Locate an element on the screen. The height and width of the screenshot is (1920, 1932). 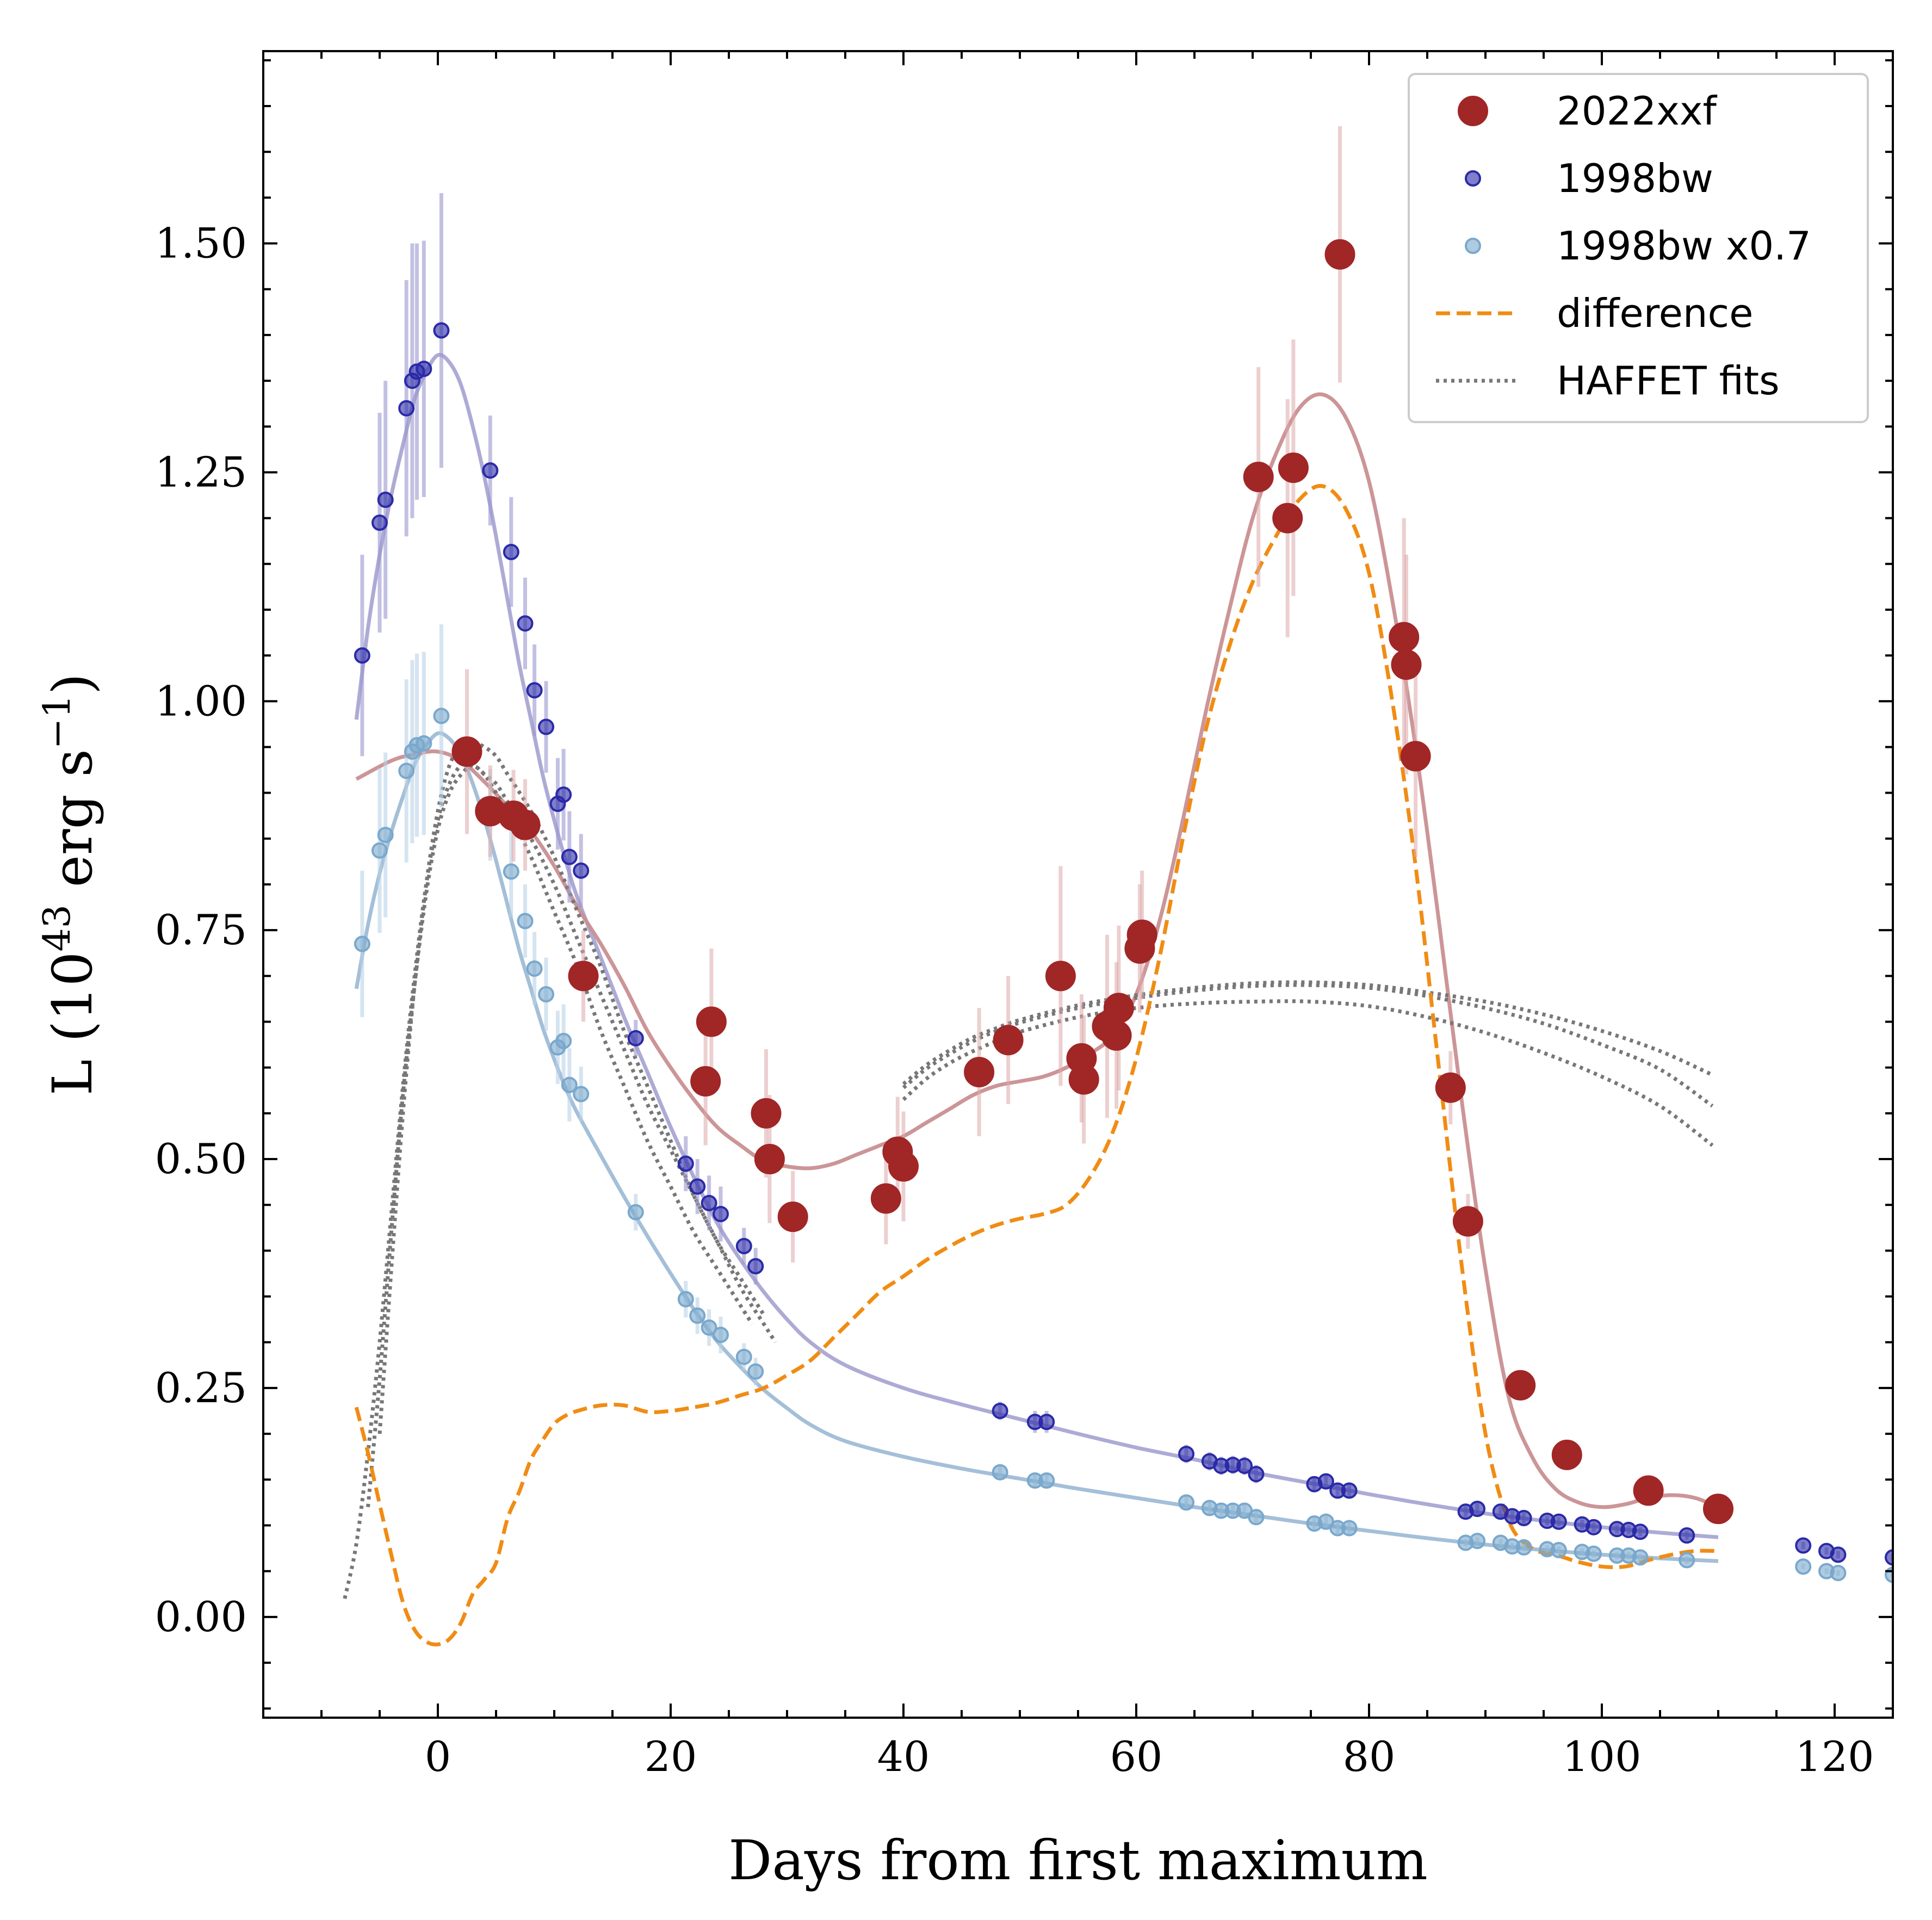
legend-label: 1998bw x0.7 is located at coordinates (1684, 246).